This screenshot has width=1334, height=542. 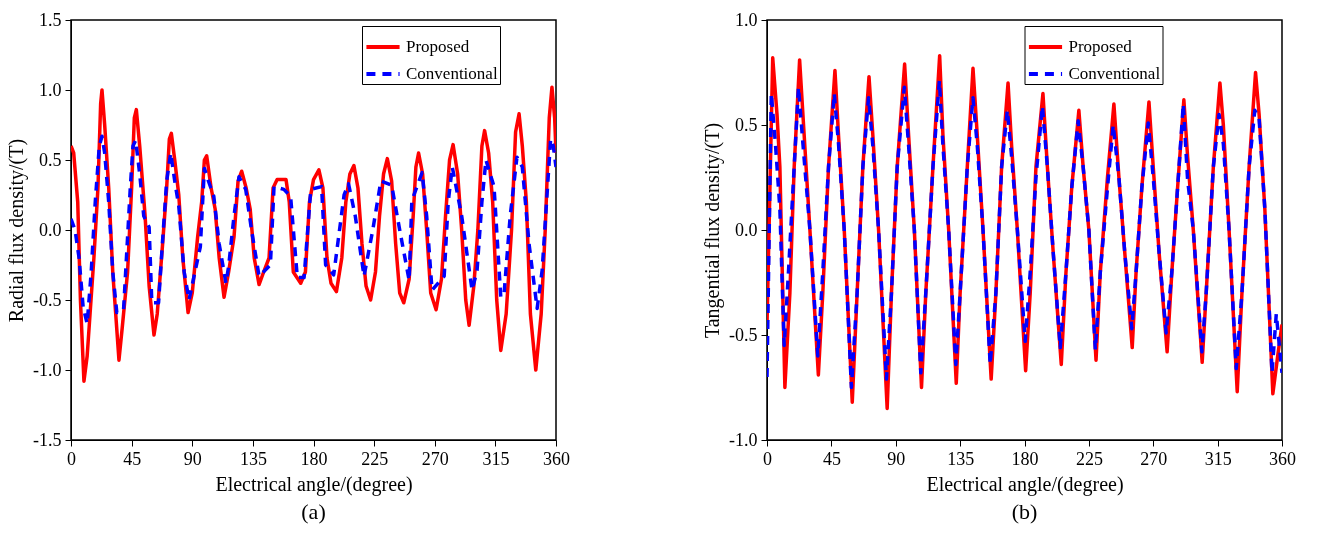 What do you see at coordinates (50, 19) in the screenshot?
I see `y-tick-label: 1.5` at bounding box center [50, 19].